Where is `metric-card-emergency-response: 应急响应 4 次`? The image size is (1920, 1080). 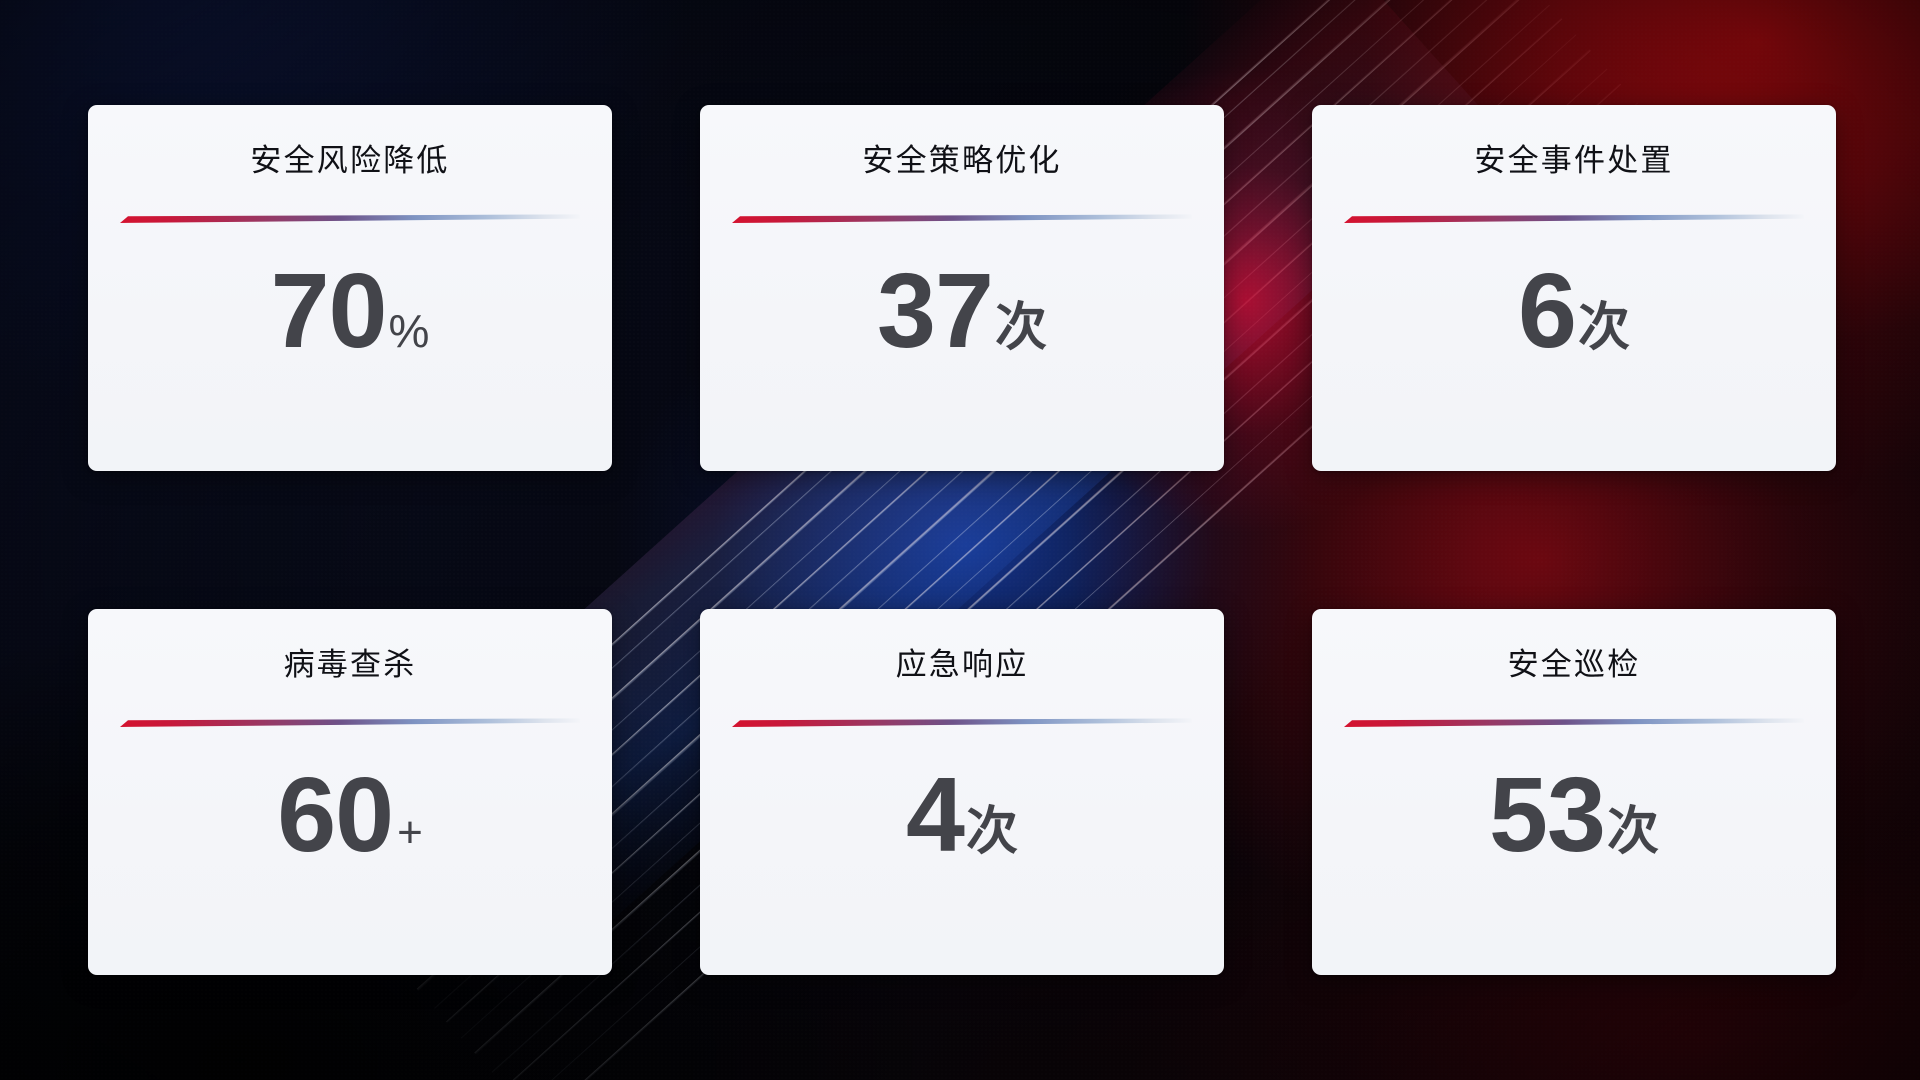 metric-card-emergency-response: 应急响应 4 次 is located at coordinates (962, 792).